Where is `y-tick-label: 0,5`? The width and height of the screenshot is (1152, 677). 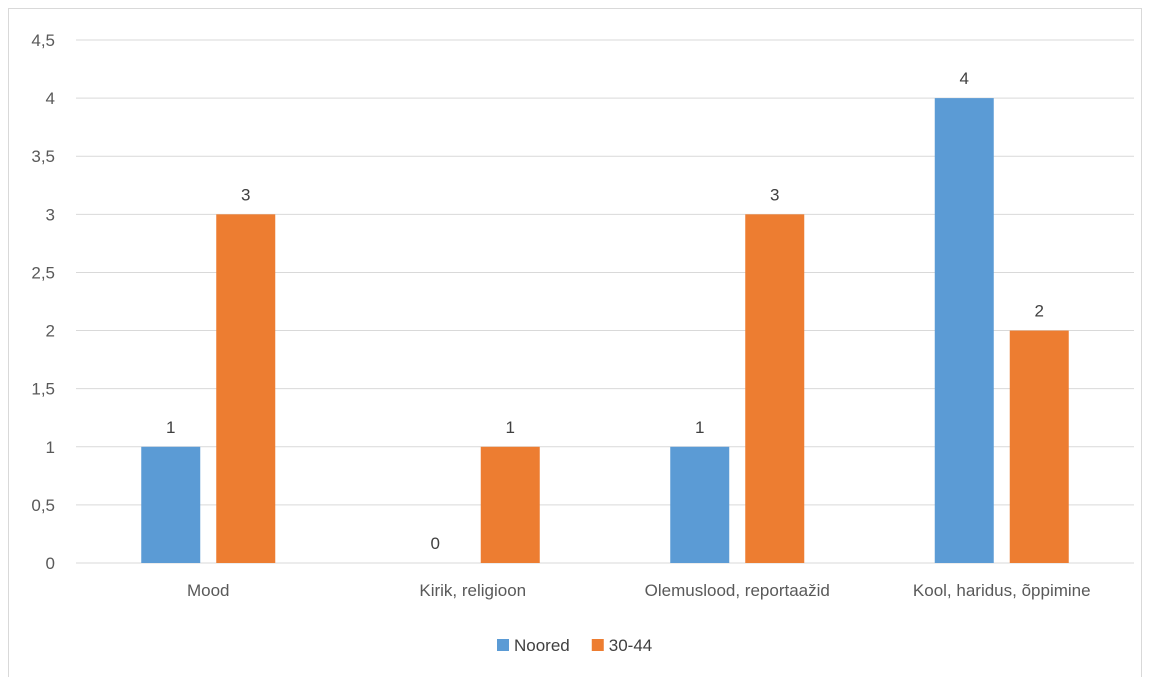
y-tick-label: 0,5 is located at coordinates (43, 505).